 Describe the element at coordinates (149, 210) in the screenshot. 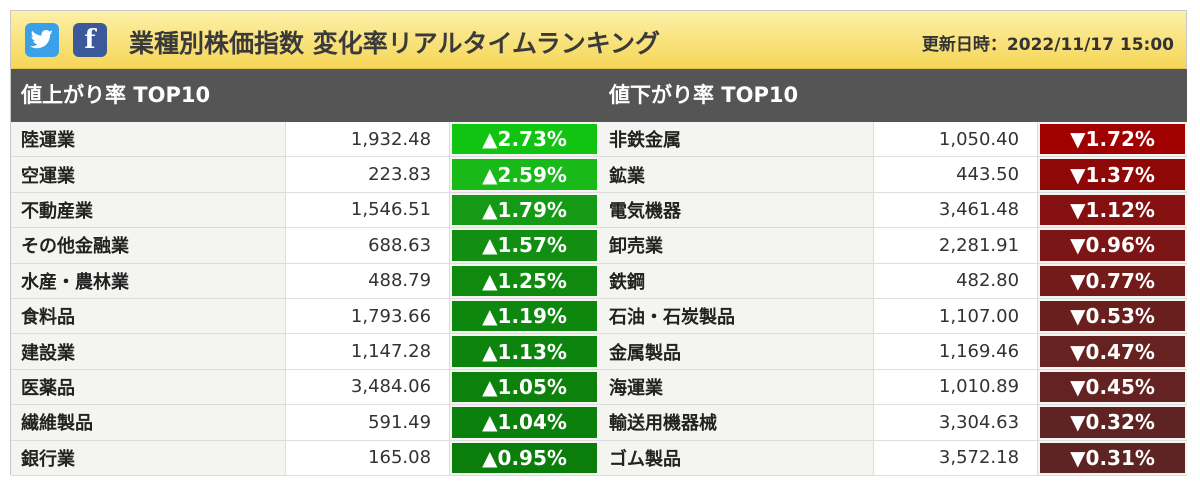

I see `sector-name: 不動産業` at that location.